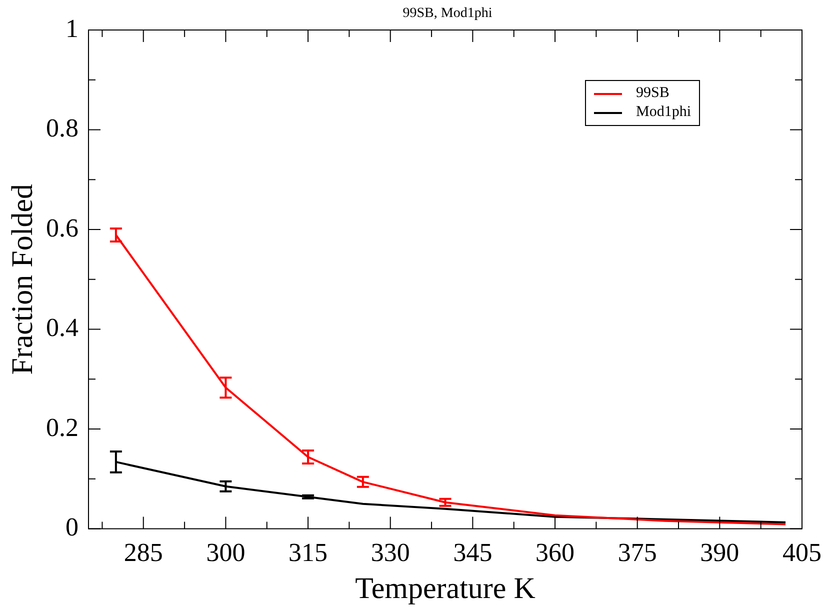 This screenshot has height=608, width=826. I want to click on y-tick-label: 0.4, so click(62, 327).